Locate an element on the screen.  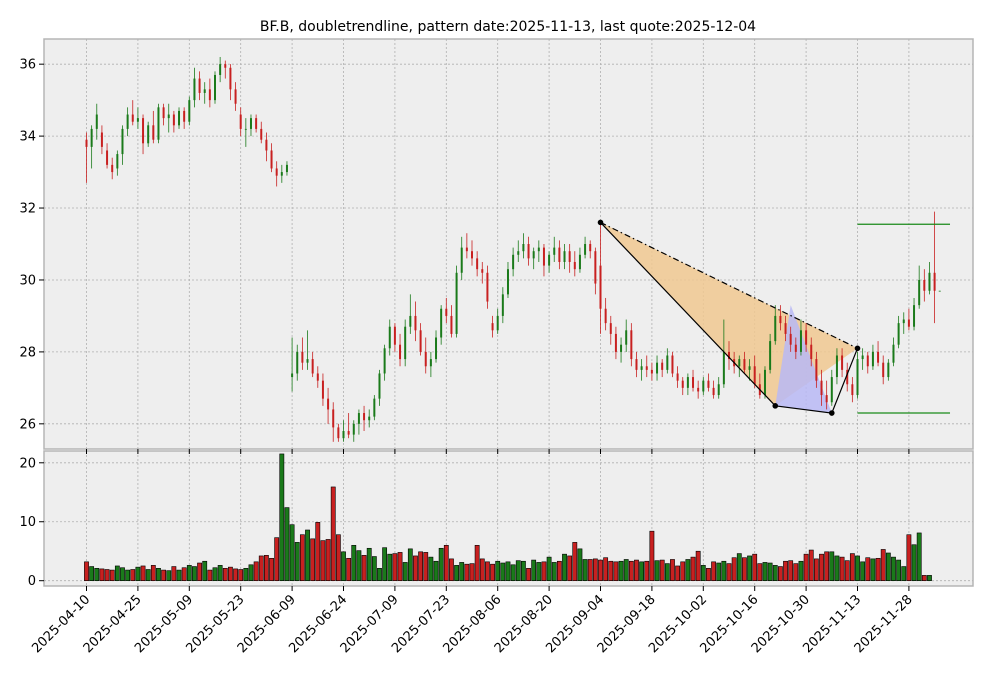
pattern-lines is located at coordinates (774, 317).